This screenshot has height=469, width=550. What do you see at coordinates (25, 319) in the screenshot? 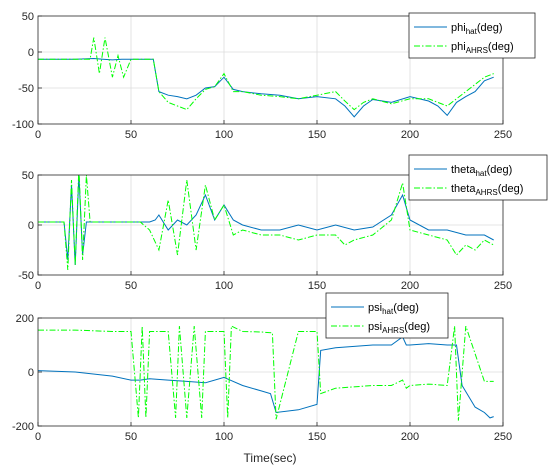
I see `y-tick-label: 200` at bounding box center [25, 319].